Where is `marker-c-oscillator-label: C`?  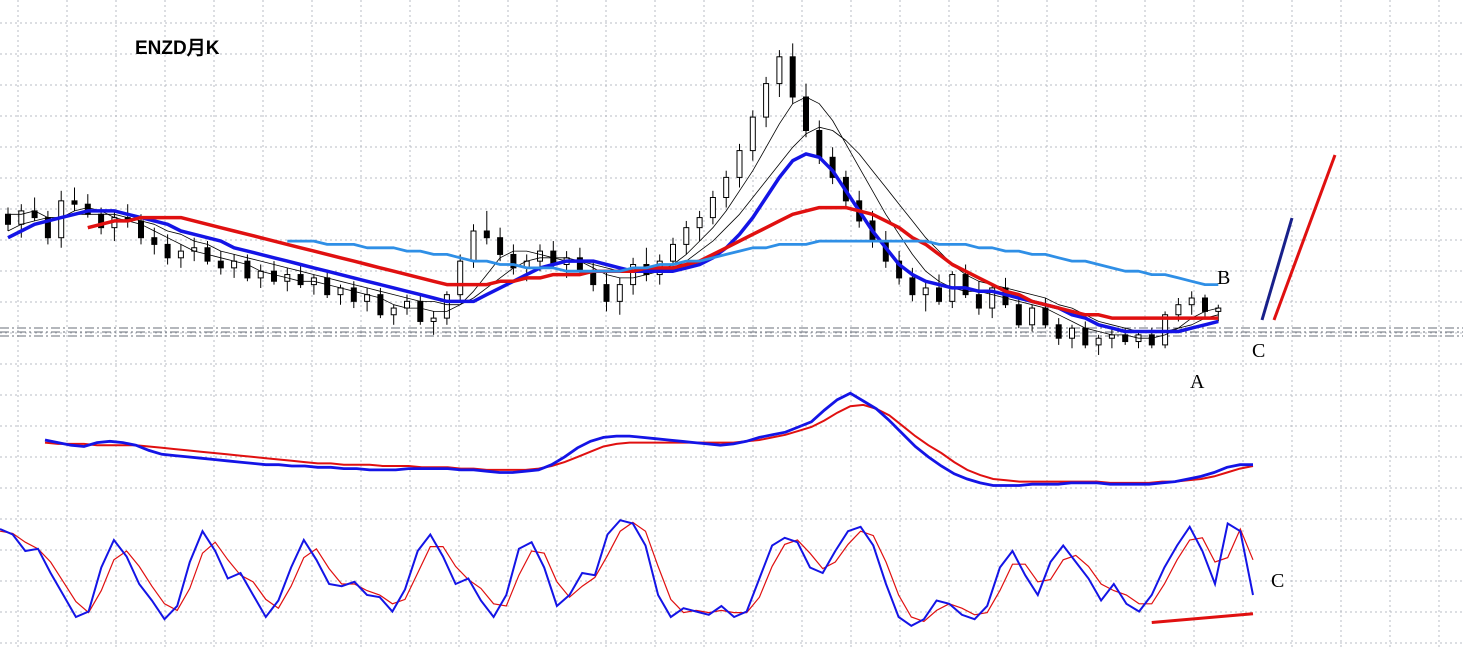
marker-c-oscillator-label: C is located at coordinates (1278, 581).